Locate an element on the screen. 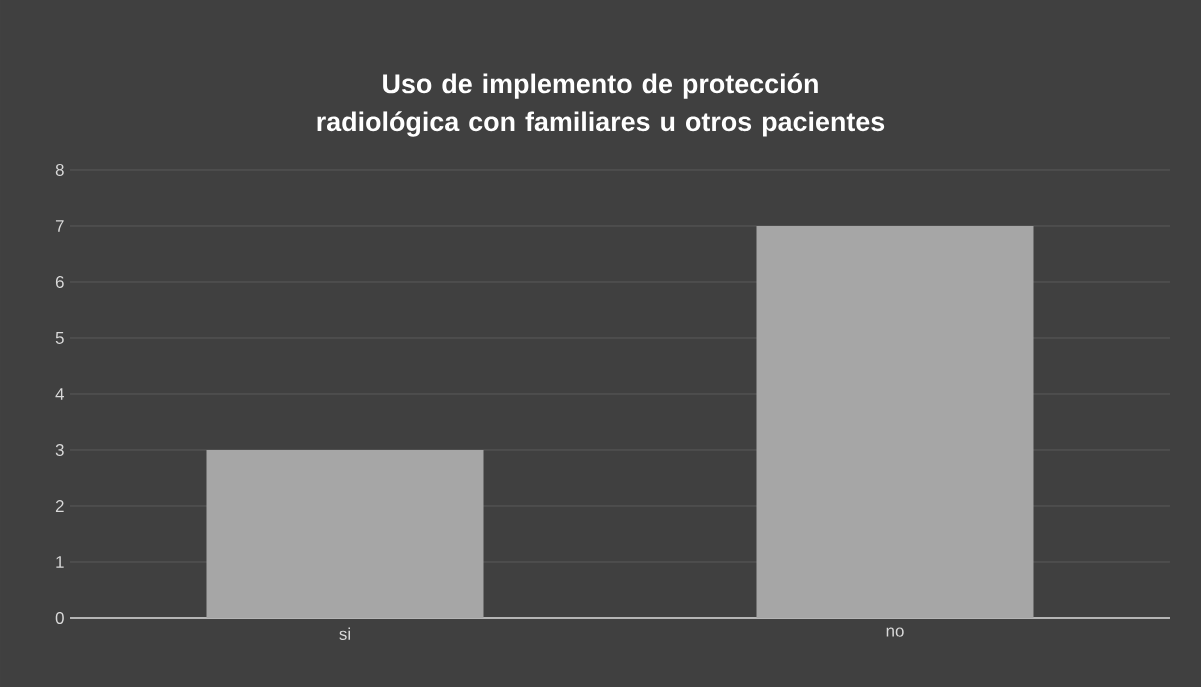 The image size is (1201, 687). y-tick-label: 0 is located at coordinates (59, 617).